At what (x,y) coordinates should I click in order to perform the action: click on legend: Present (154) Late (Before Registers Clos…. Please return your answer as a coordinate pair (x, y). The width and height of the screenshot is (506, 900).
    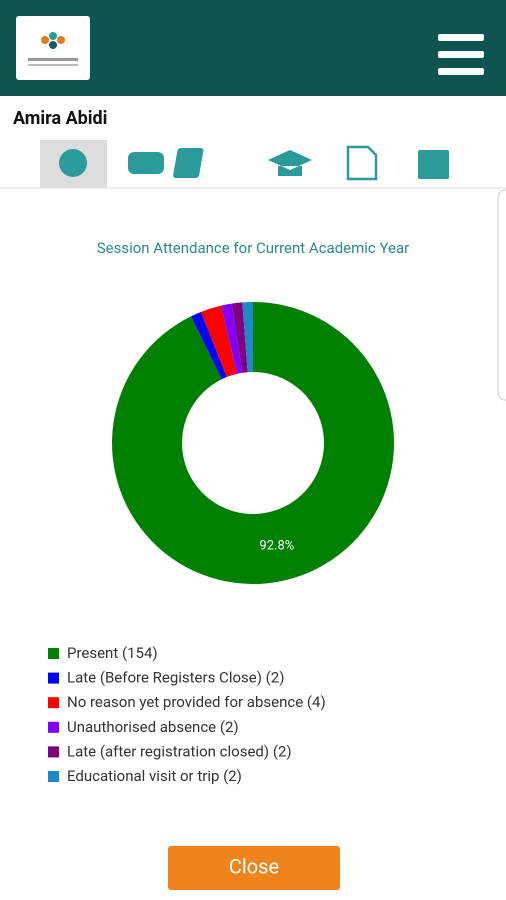
    Looking at the image, I should click on (187, 714).